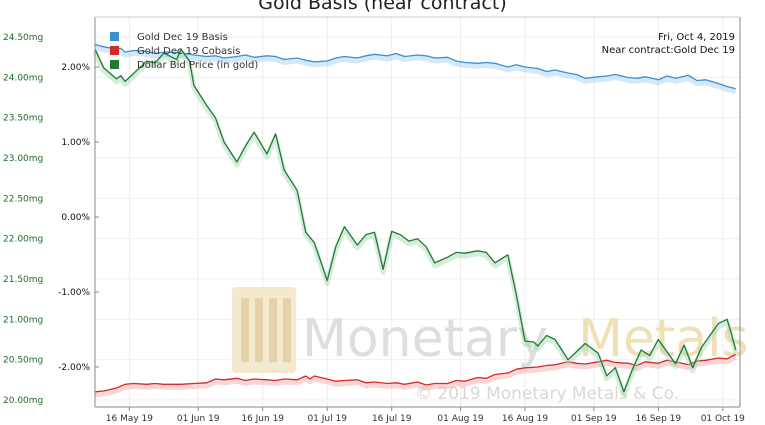 The width and height of the screenshot is (765, 425). Describe the element at coordinates (197, 65) in the screenshot. I see `legend-label-dollar-price: Dollar Bid Price (in gold)` at that location.